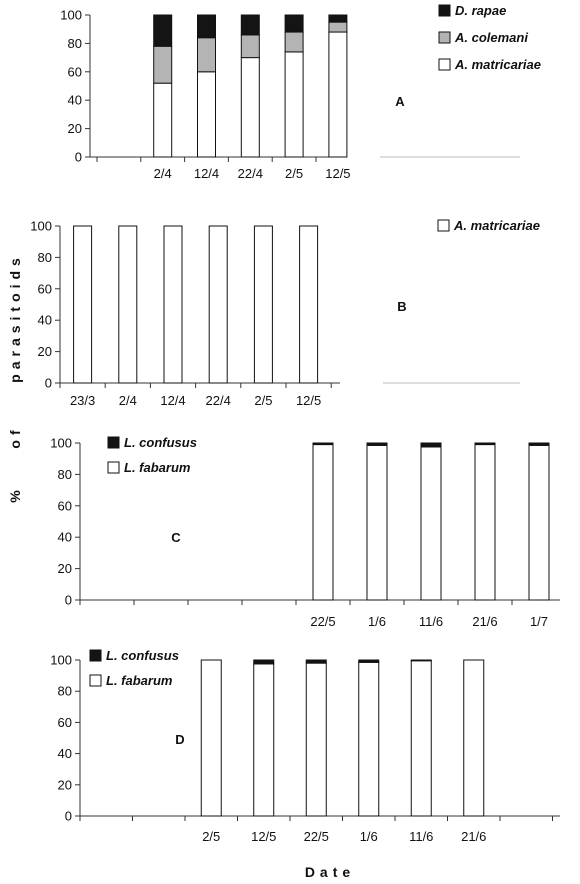 This screenshot has height=884, width=580. I want to click on panel-label: C, so click(176, 537).